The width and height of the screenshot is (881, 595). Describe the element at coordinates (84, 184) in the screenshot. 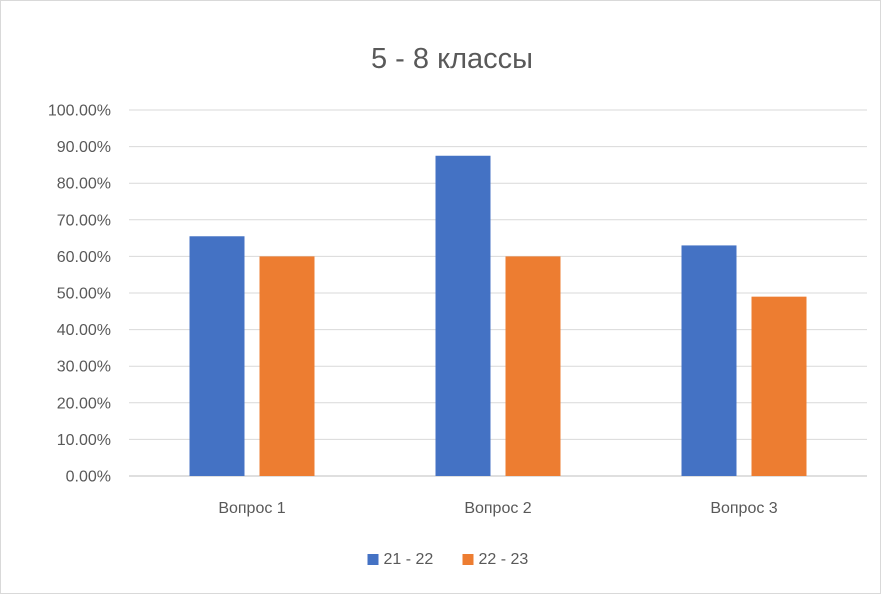

I see `y-tick-label: 80.00%` at that location.